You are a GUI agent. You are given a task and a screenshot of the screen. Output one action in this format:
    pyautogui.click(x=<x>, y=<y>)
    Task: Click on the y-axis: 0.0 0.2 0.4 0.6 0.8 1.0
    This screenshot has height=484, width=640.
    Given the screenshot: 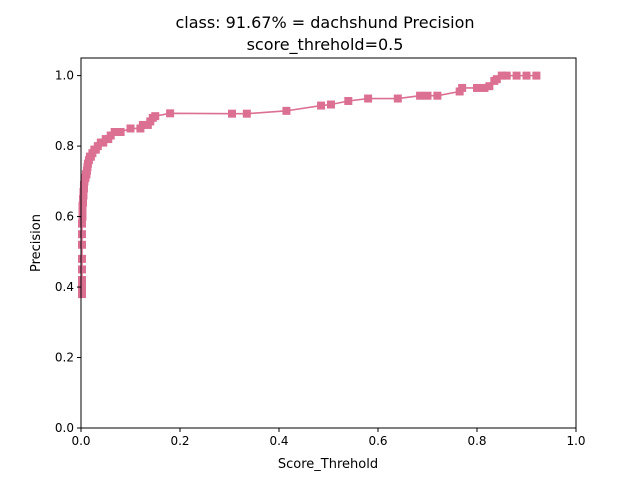 What is the action you would take?
    pyautogui.click(x=68, y=252)
    